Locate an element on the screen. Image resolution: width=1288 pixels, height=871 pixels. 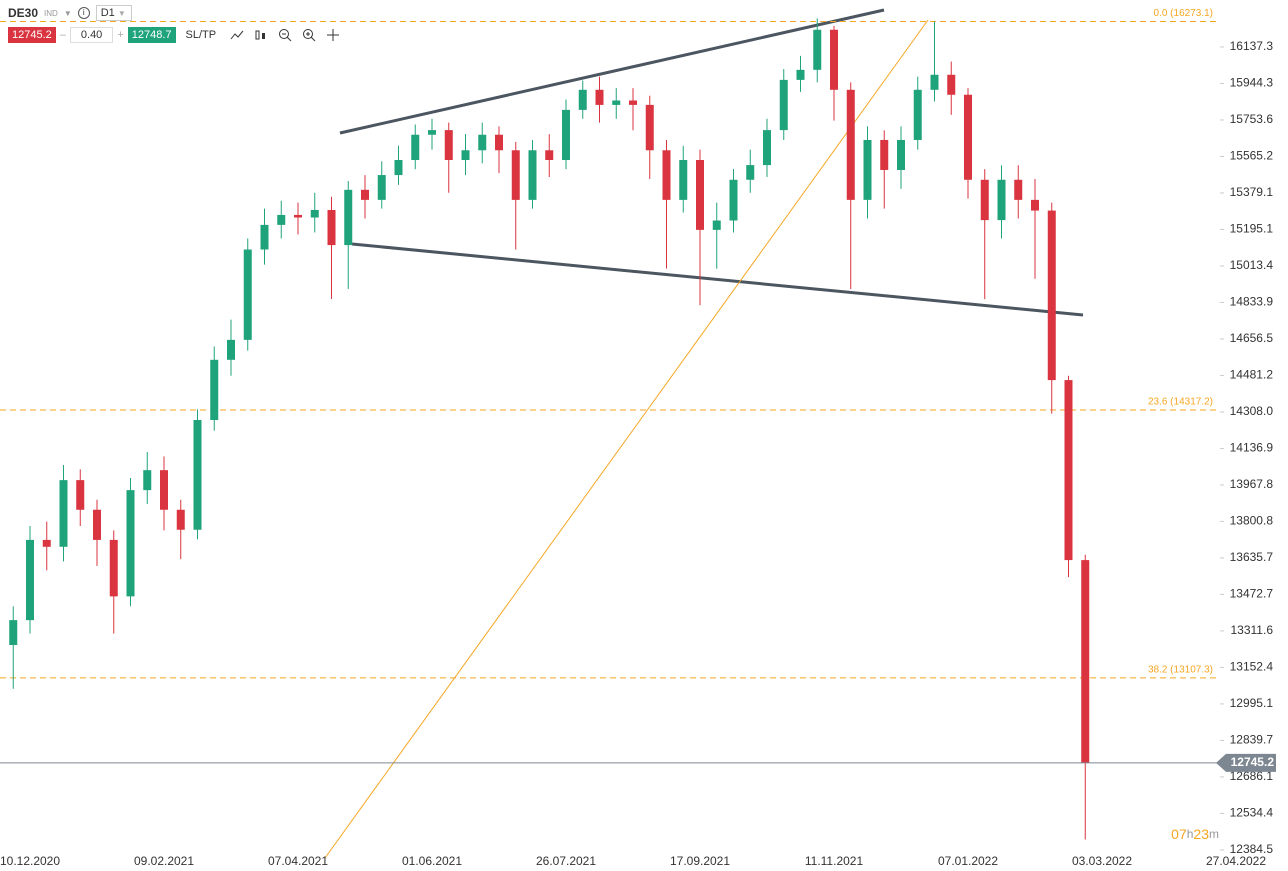
x-tick-label: 09.02.2021 is located at coordinates (164, 861).